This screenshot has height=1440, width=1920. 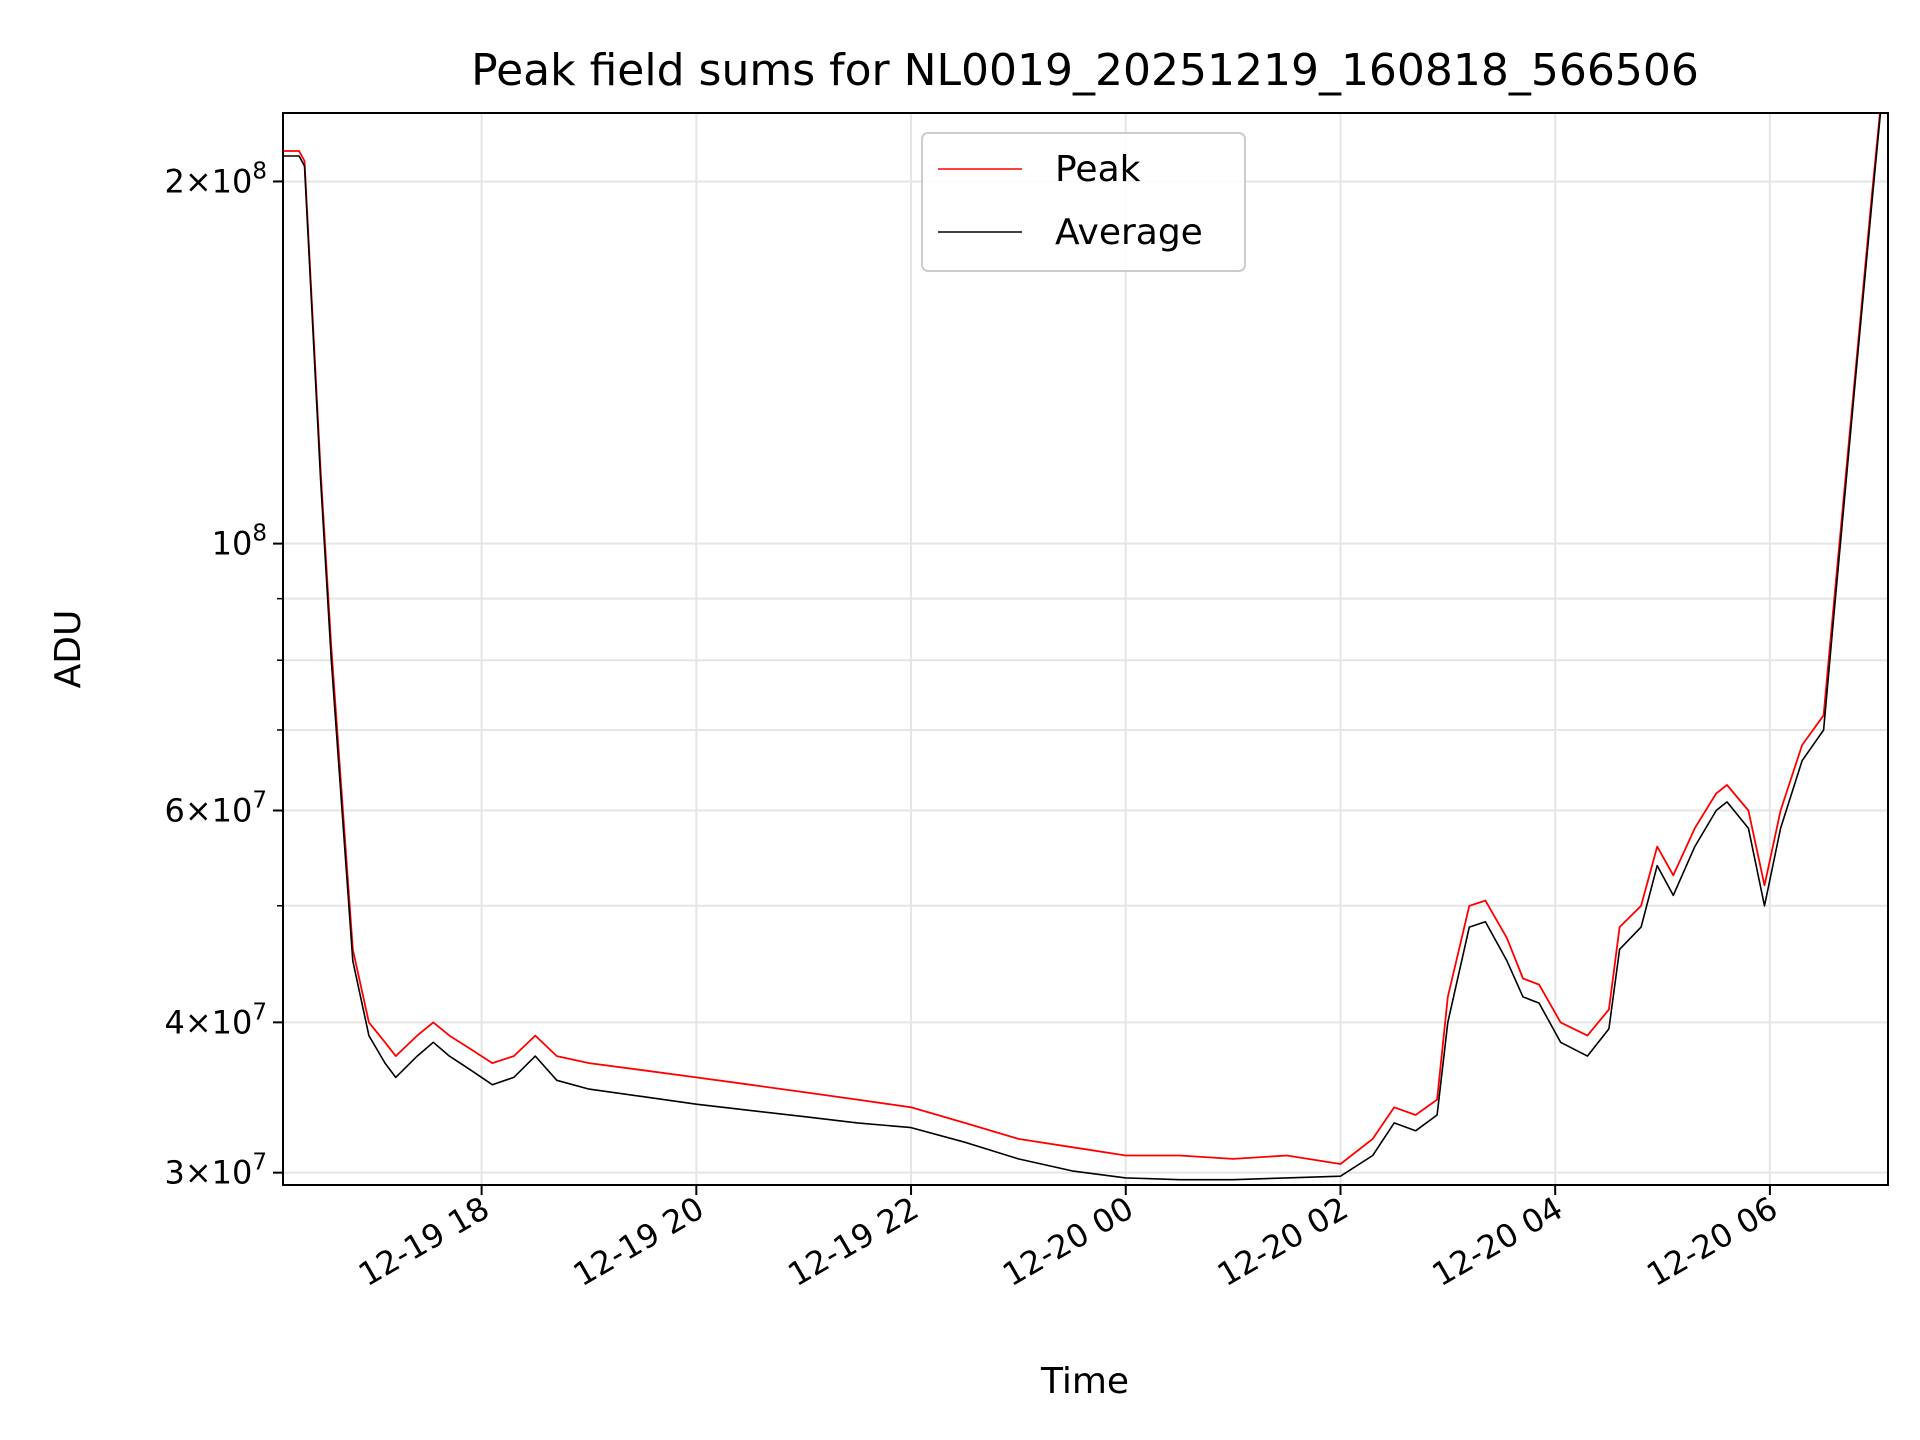 What do you see at coordinates (215, 809) in the screenshot?
I see `y-tick-label: 6×107` at bounding box center [215, 809].